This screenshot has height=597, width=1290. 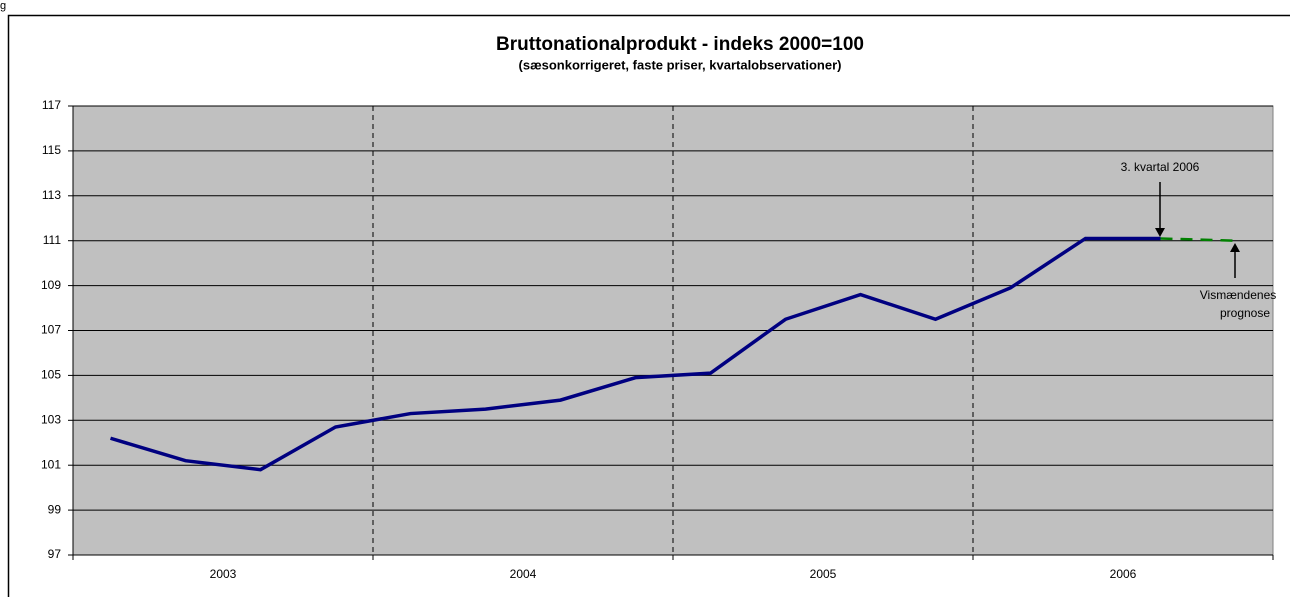 I want to click on y-tick-label: 105, so click(x=51, y=375).